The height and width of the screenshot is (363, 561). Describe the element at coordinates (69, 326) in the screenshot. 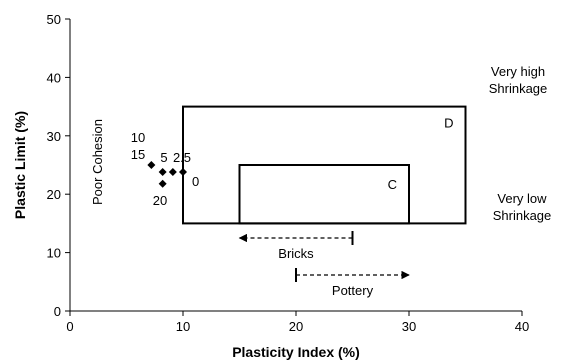

I see `x-tick-label: 0` at that location.